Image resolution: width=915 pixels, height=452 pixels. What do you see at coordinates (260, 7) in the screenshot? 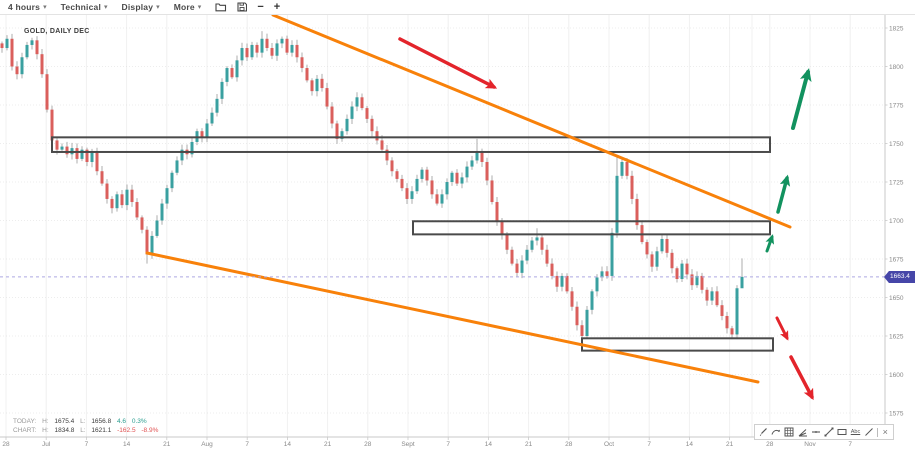
I see `zoom-out-icon: −` at bounding box center [260, 7].